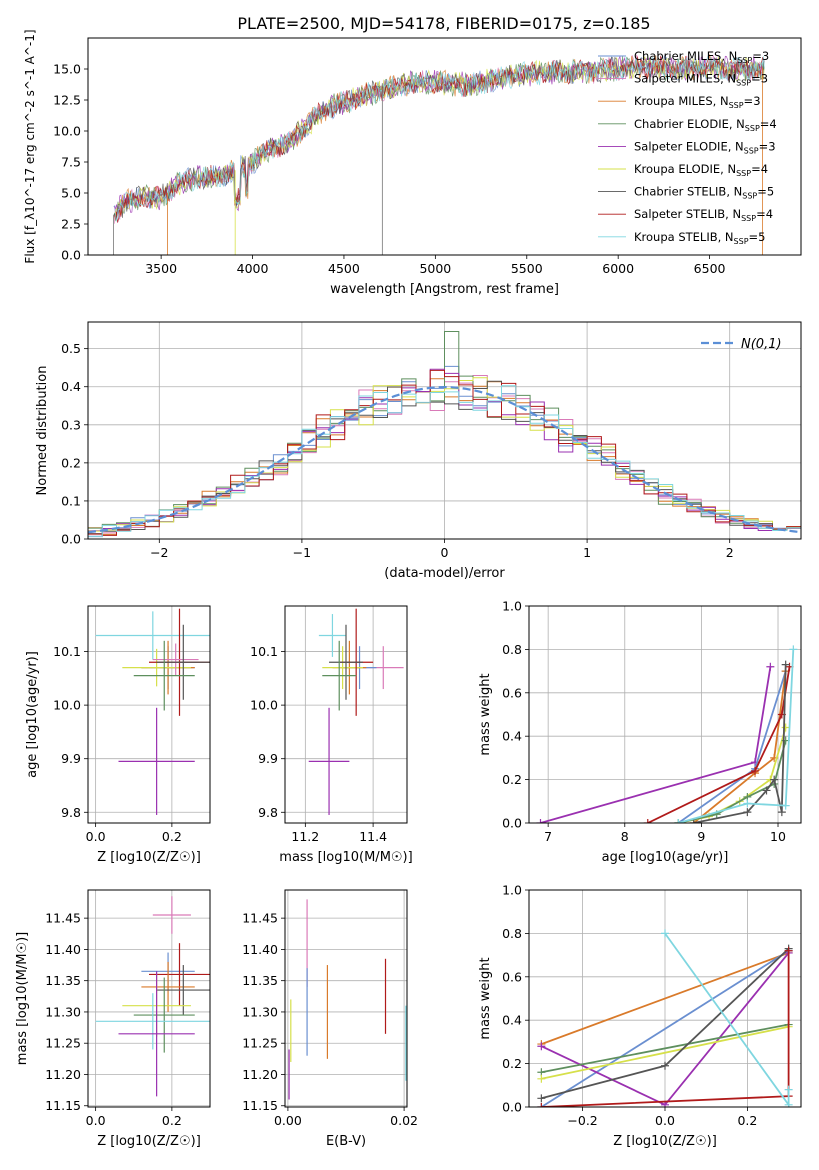 The height and width of the screenshot is (1170, 819). I want to click on legend-series-name: Kroupa STELIB, so click(676, 237).